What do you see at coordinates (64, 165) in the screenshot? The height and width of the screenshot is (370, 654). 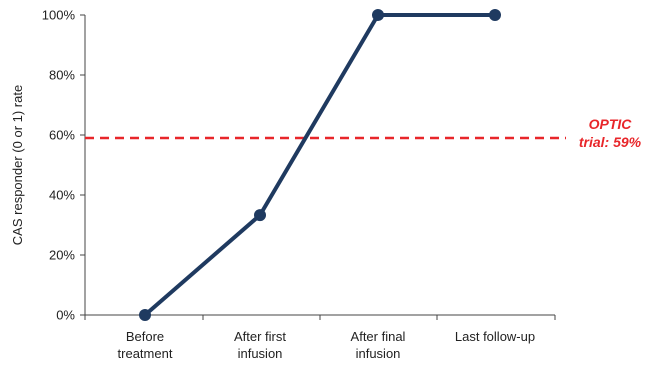 I see `y-axis: 0% 20% 40% 60% 80% 100%` at bounding box center [64, 165].